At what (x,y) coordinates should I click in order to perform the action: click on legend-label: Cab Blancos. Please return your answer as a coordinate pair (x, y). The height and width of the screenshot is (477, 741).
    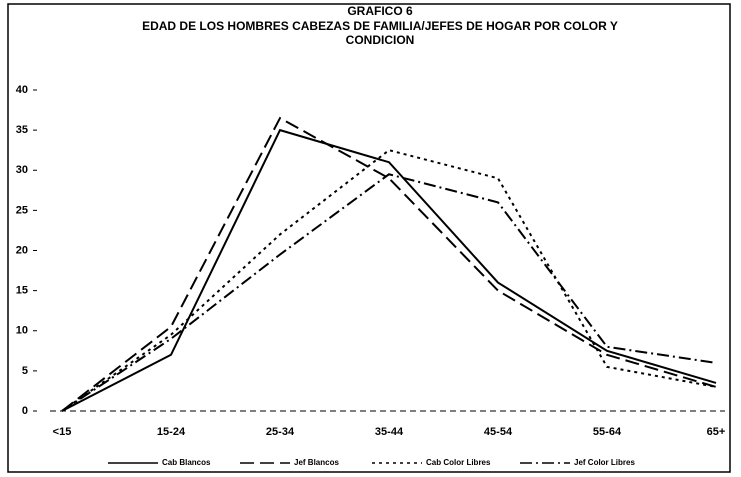
    Looking at the image, I should click on (186, 462).